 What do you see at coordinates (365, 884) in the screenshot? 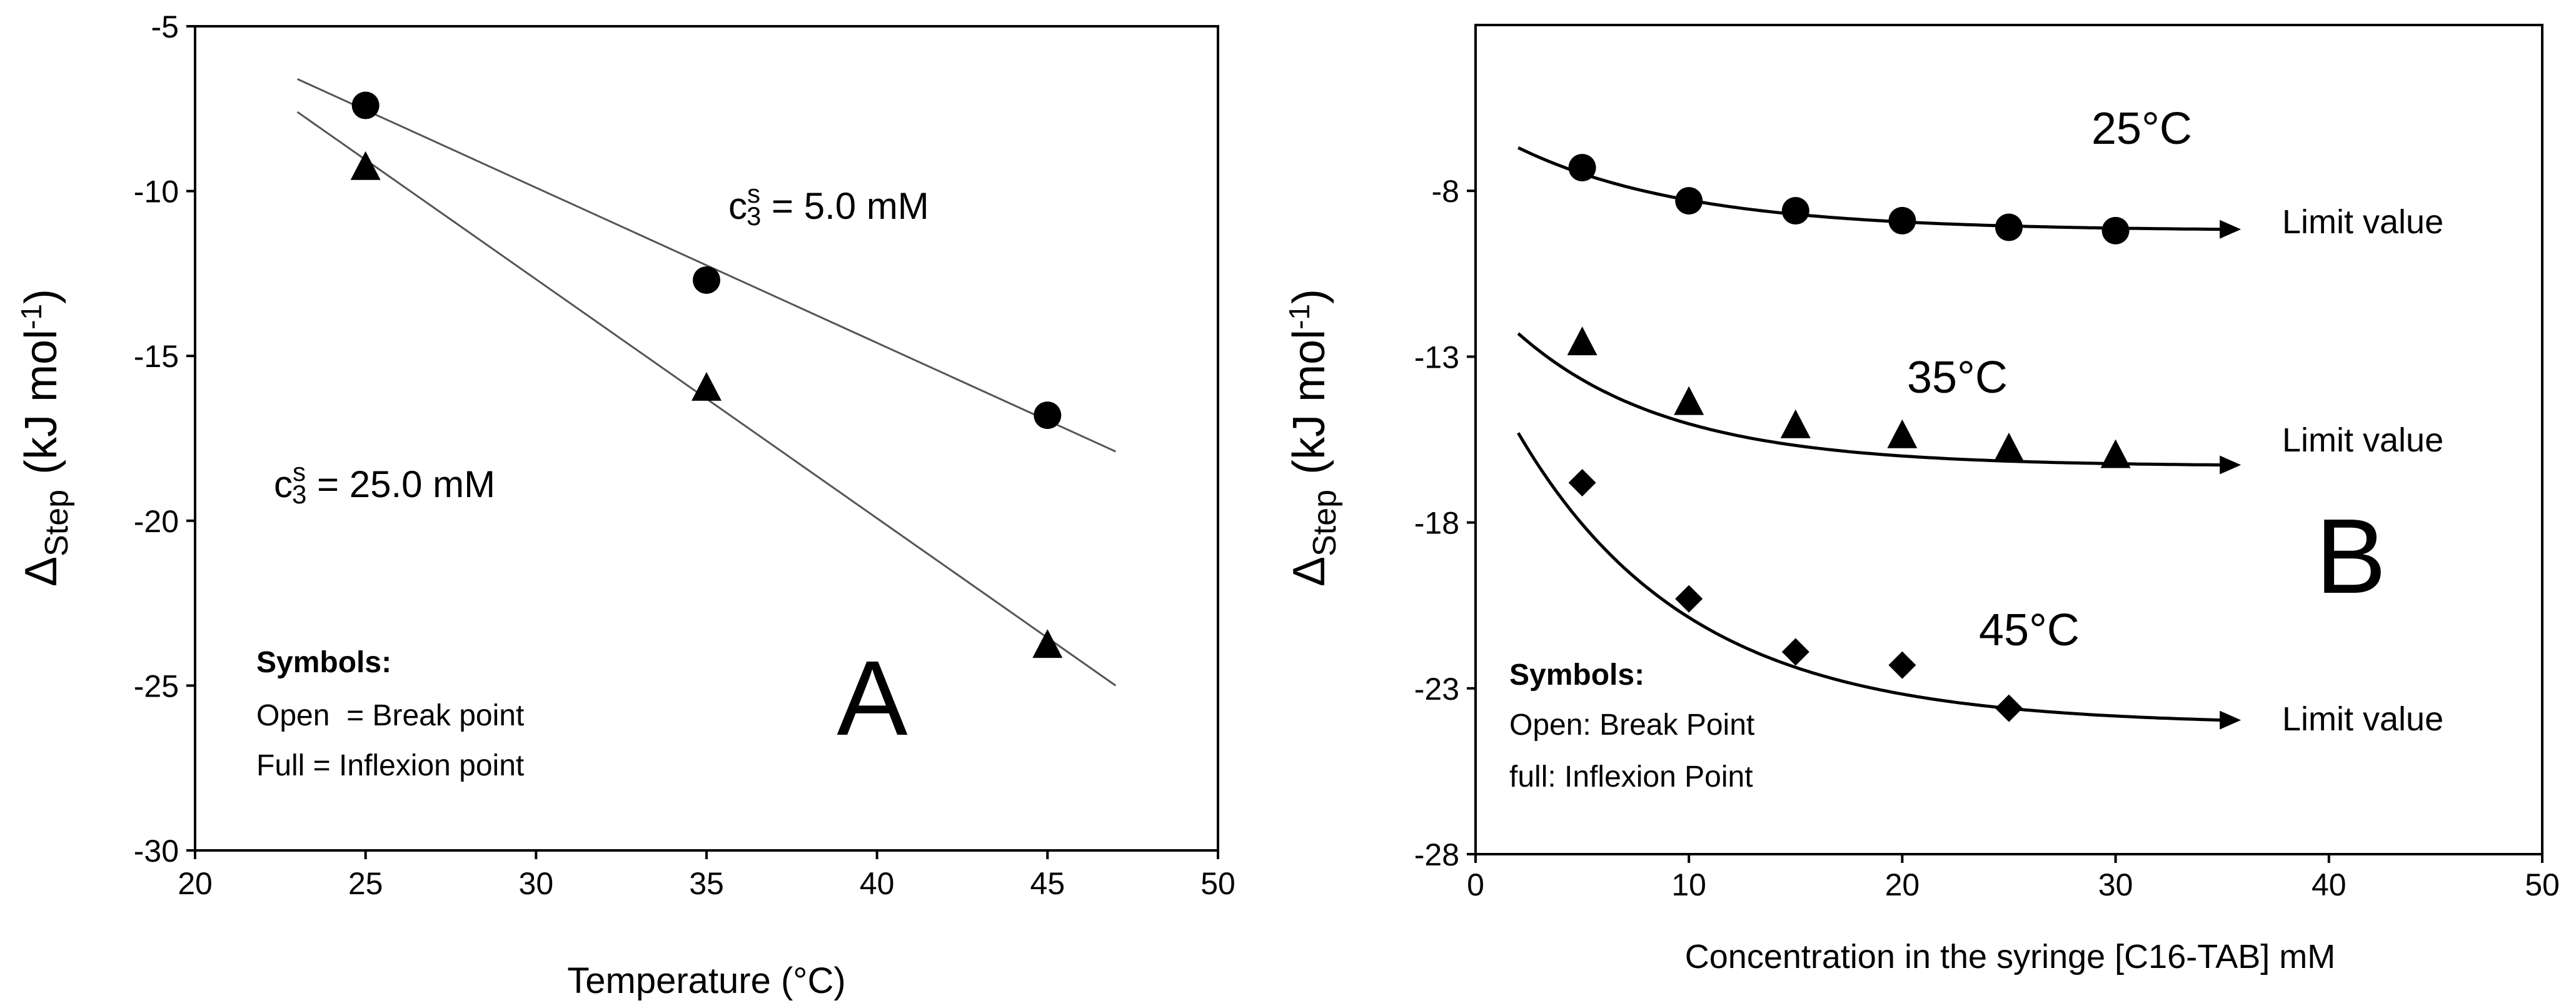
I see `x-tick-label-a: 25` at bounding box center [365, 884].